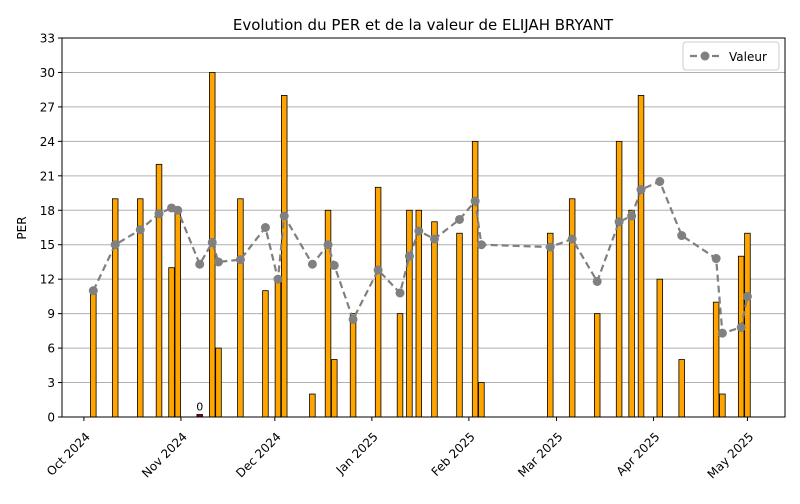  What do you see at coordinates (47, 39) in the screenshot?
I see `y-tick-label: 33` at bounding box center [47, 39].